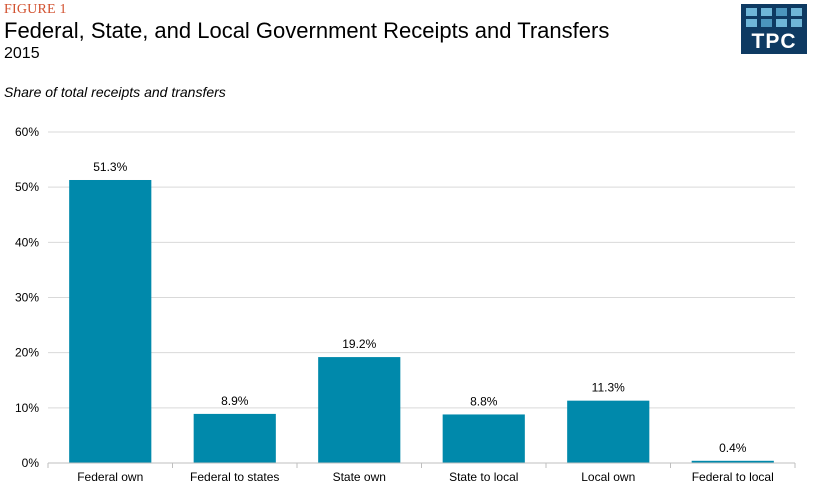  Describe the element at coordinates (235, 401) in the screenshot. I see `data-label: 8.9%` at that location.